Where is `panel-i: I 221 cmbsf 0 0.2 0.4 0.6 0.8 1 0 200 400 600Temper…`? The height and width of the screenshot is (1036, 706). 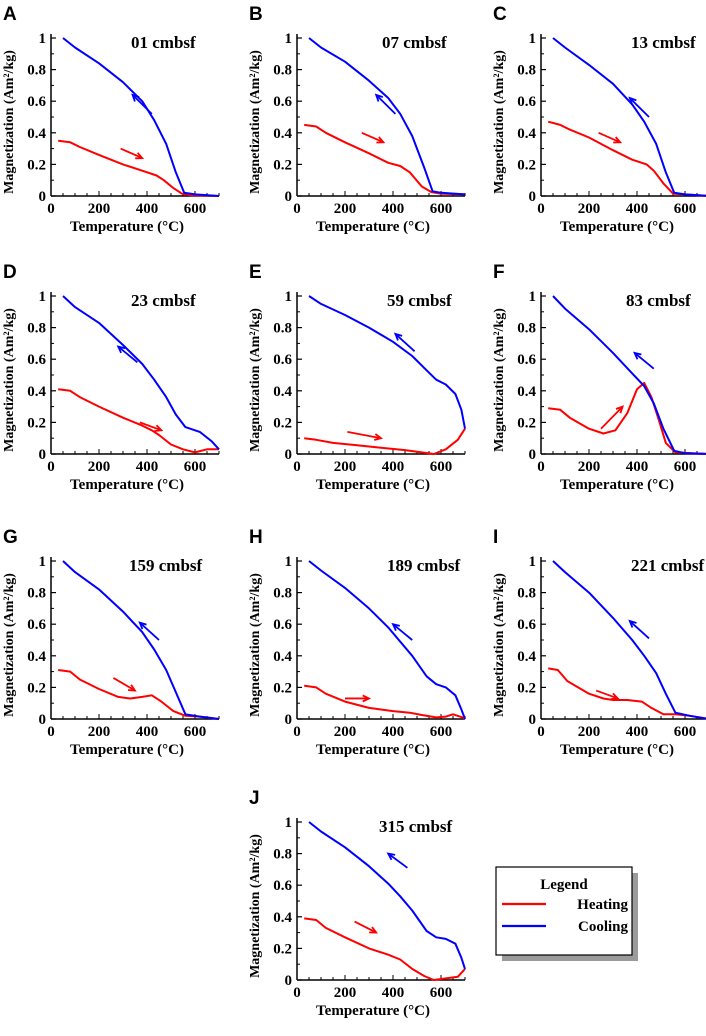 panel-i: I 221 cmbsf 0 0.2 0.4 0.6 0.8 1 0 200 400 600Temper… is located at coordinates (599, 642).